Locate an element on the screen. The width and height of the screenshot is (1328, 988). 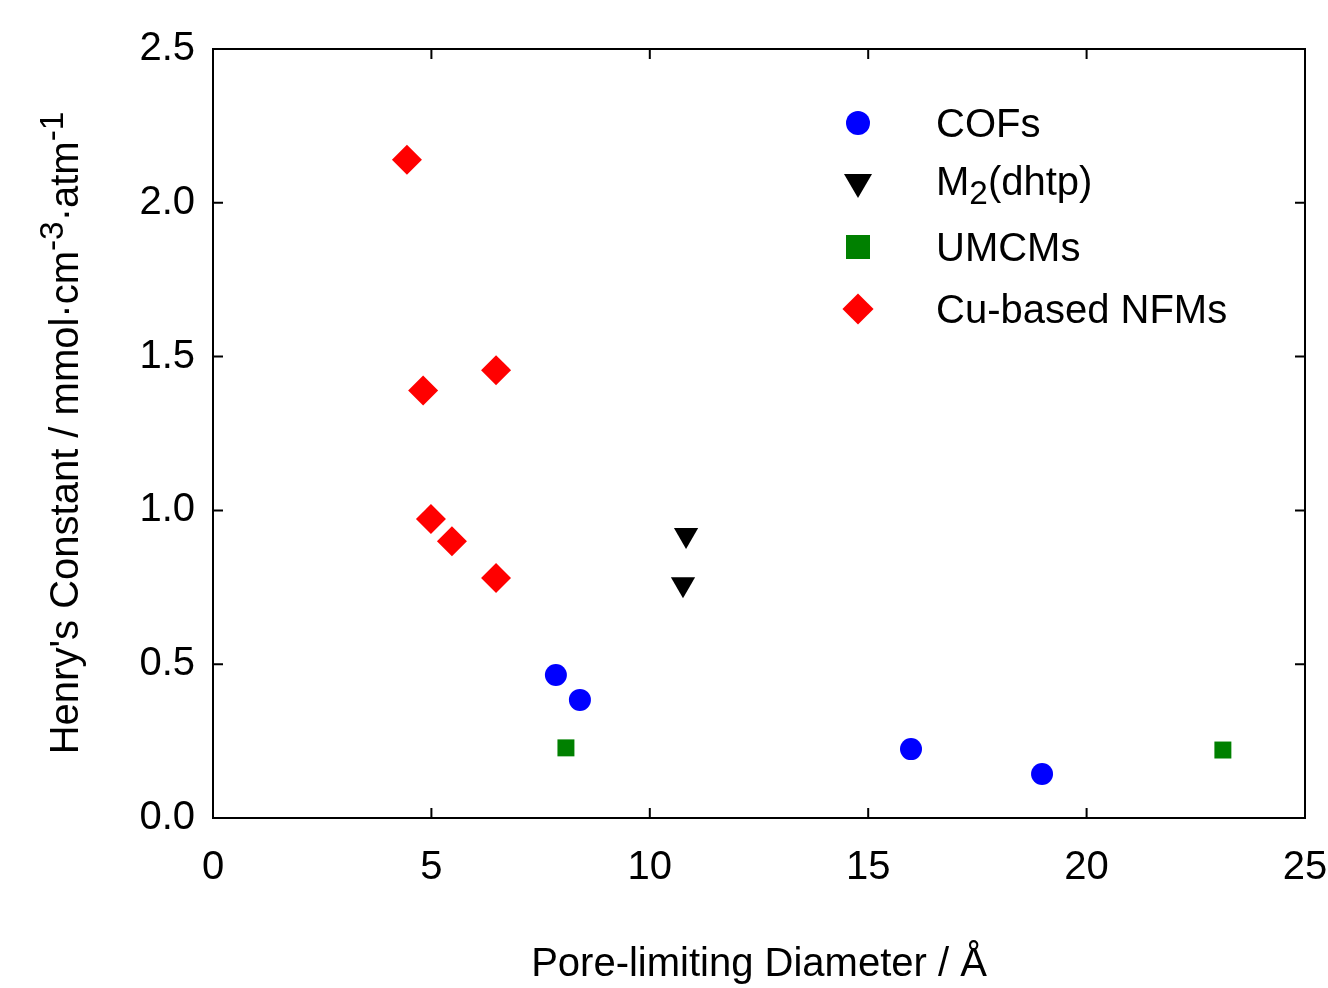
x-tick-label: 15 is located at coordinates (868, 865).